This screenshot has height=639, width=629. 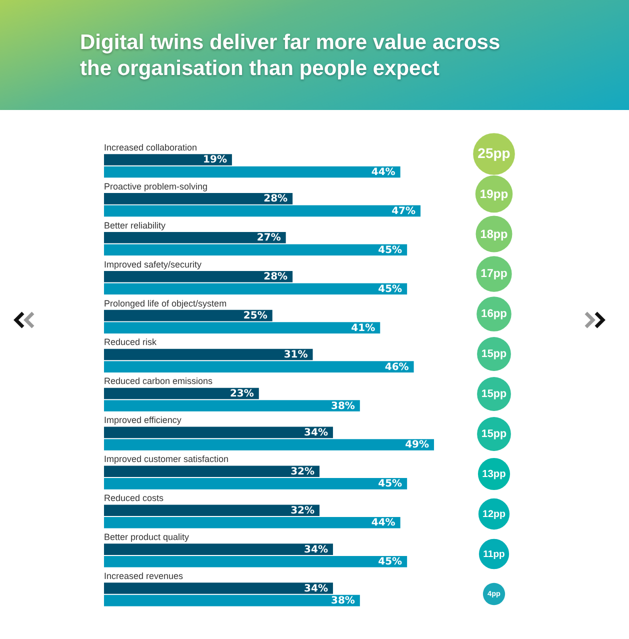 What do you see at coordinates (291, 56) in the screenshot?
I see `chart-title: Digital twins deliver far more value across the organisation than people expect` at bounding box center [291, 56].